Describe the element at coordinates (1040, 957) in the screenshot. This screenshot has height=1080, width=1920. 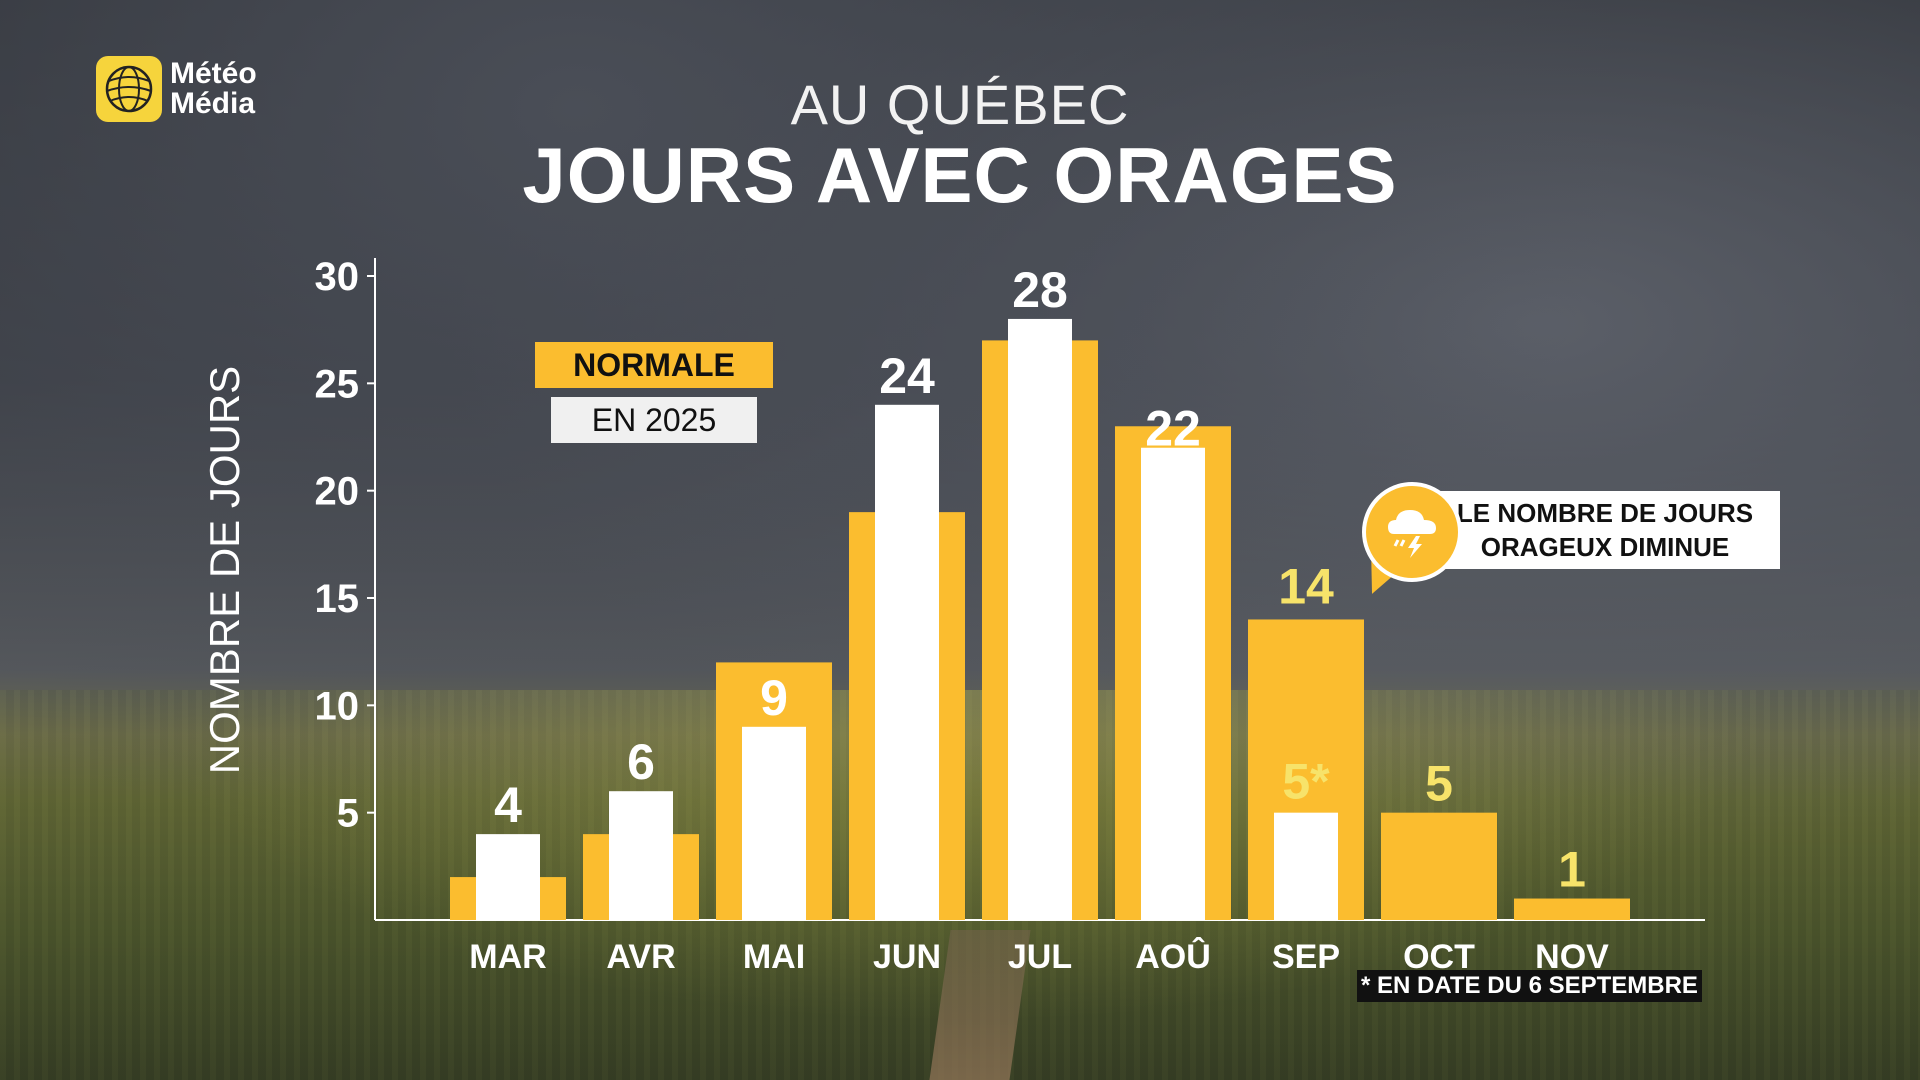
I see `x-tick-label: JUL` at that location.